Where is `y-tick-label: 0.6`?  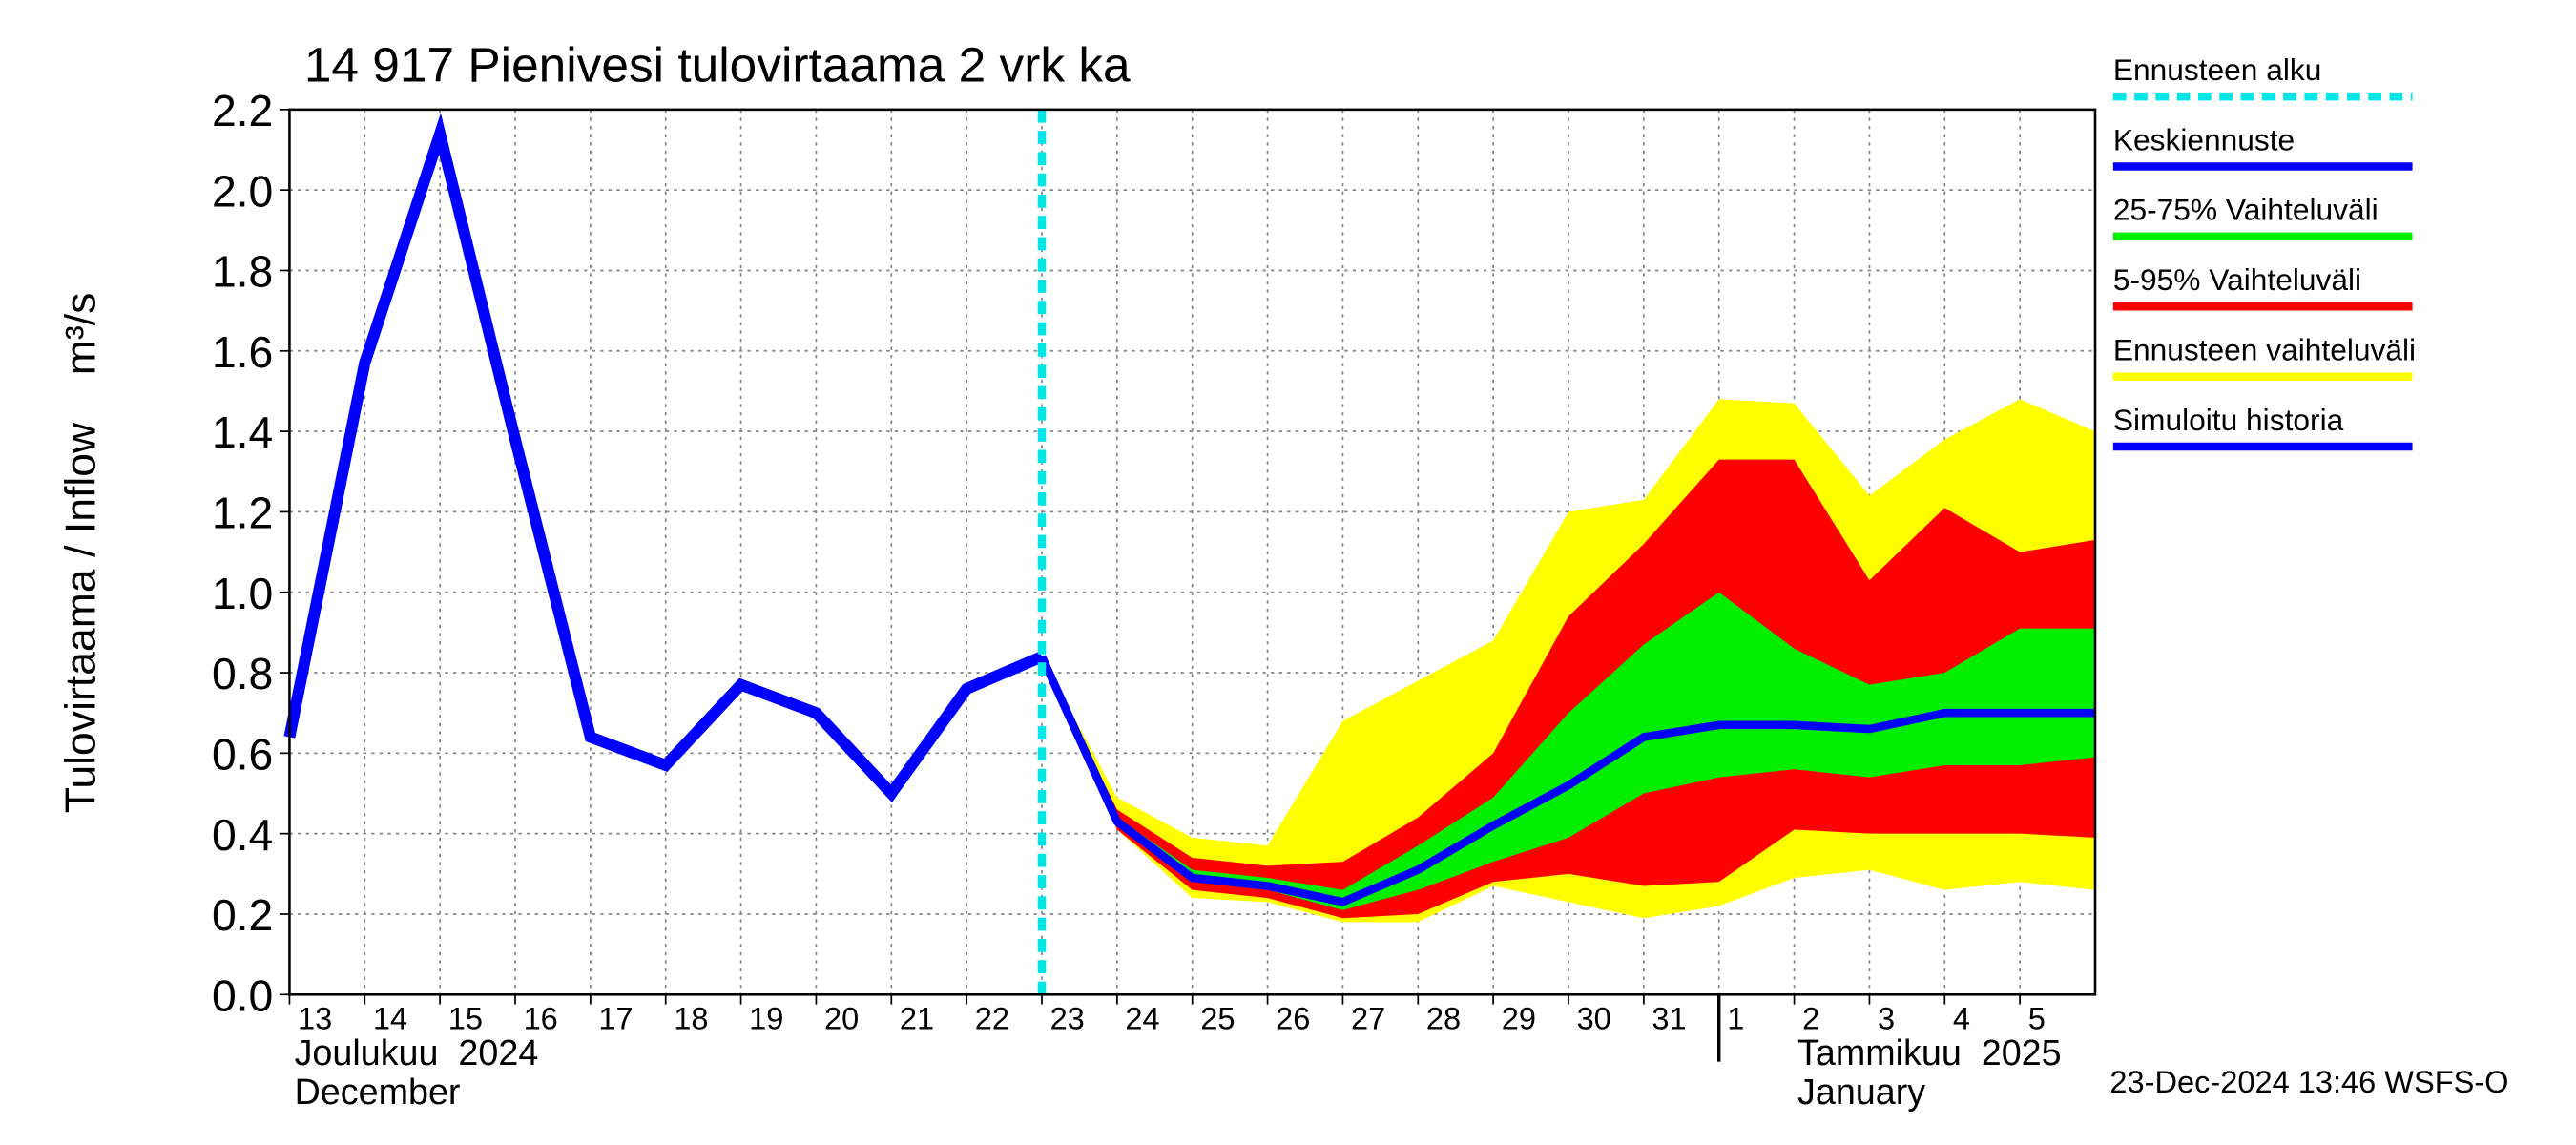
y-tick-label: 0.6 is located at coordinates (242, 754).